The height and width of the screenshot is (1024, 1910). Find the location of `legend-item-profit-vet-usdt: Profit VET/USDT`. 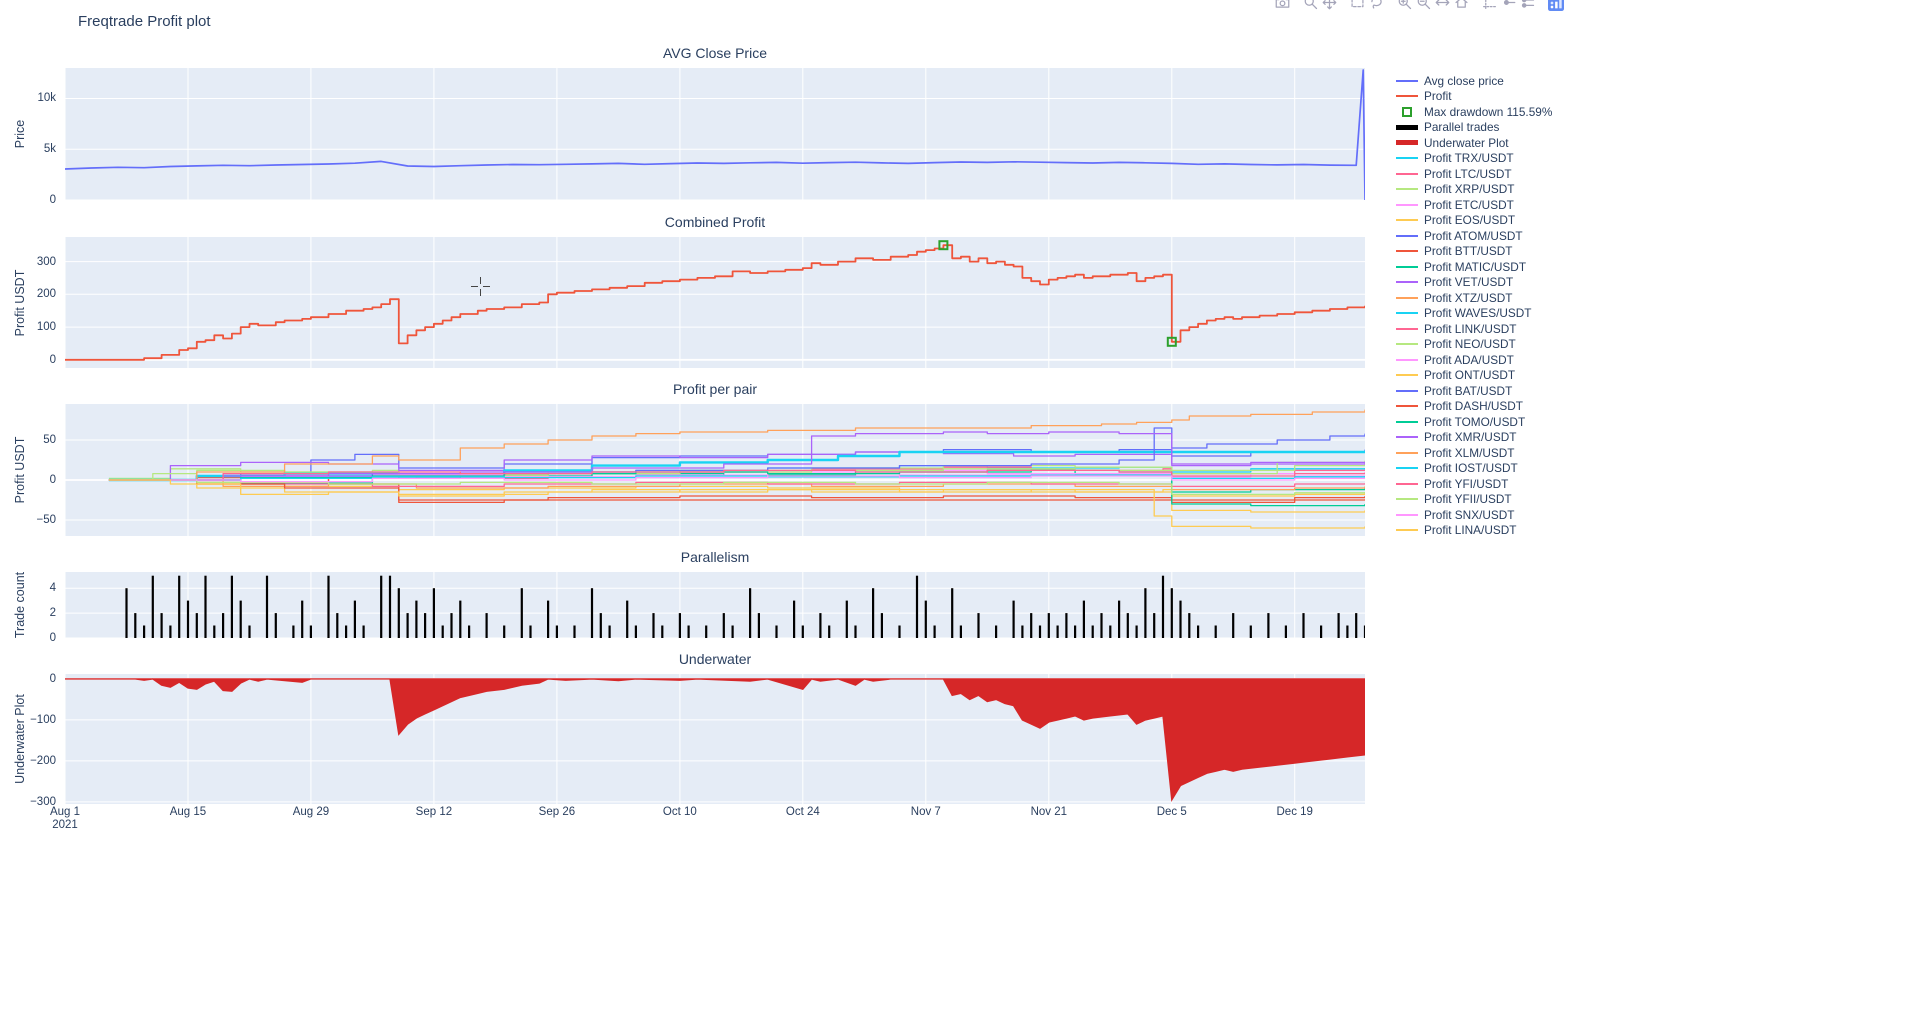

legend-item-profit-vet-usdt: Profit VET/USDT is located at coordinates (1474, 283).